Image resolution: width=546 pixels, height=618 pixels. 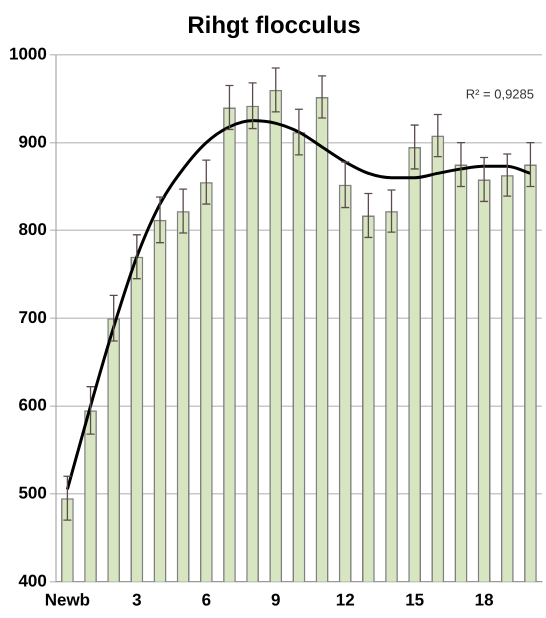 What do you see at coordinates (32, 492) in the screenshot?
I see `y-tick-label: 500` at bounding box center [32, 492].